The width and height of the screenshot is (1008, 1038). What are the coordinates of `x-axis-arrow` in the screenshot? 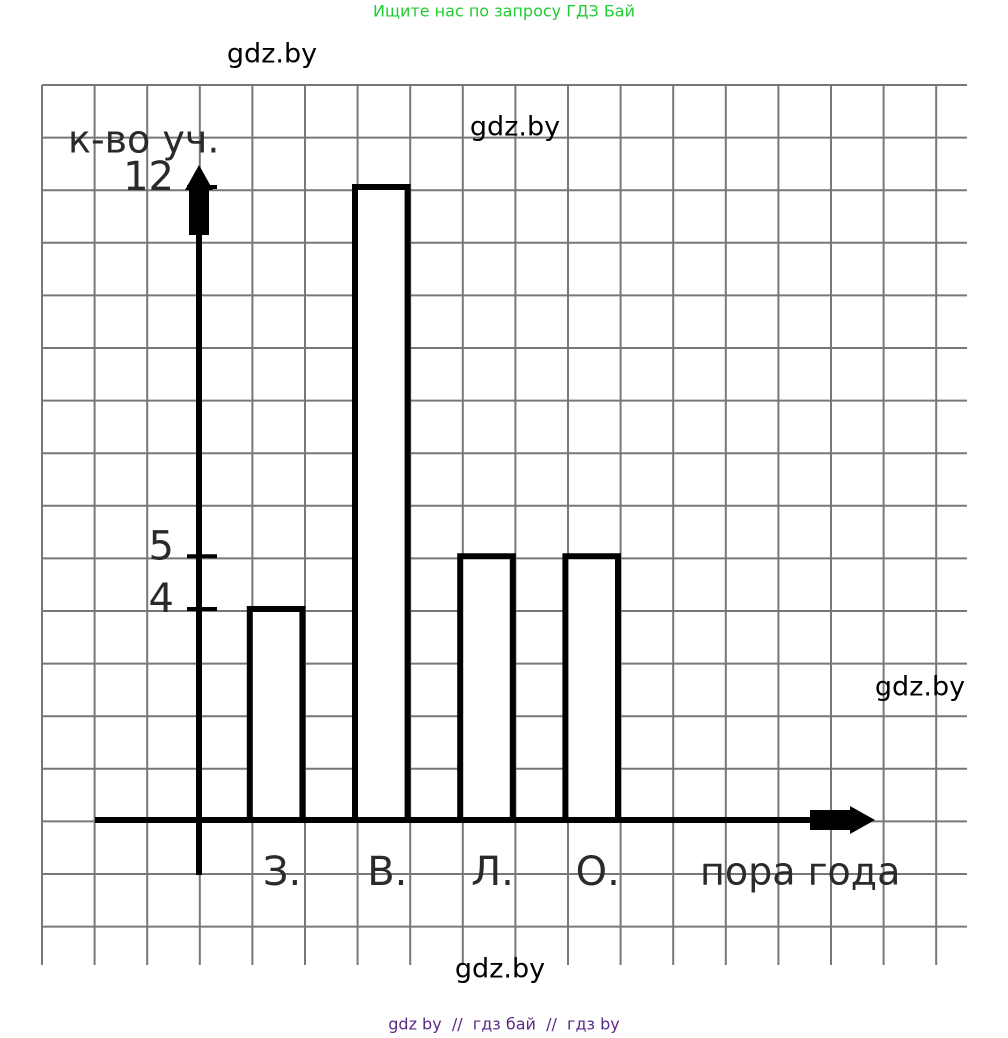 It's located at (842, 820).